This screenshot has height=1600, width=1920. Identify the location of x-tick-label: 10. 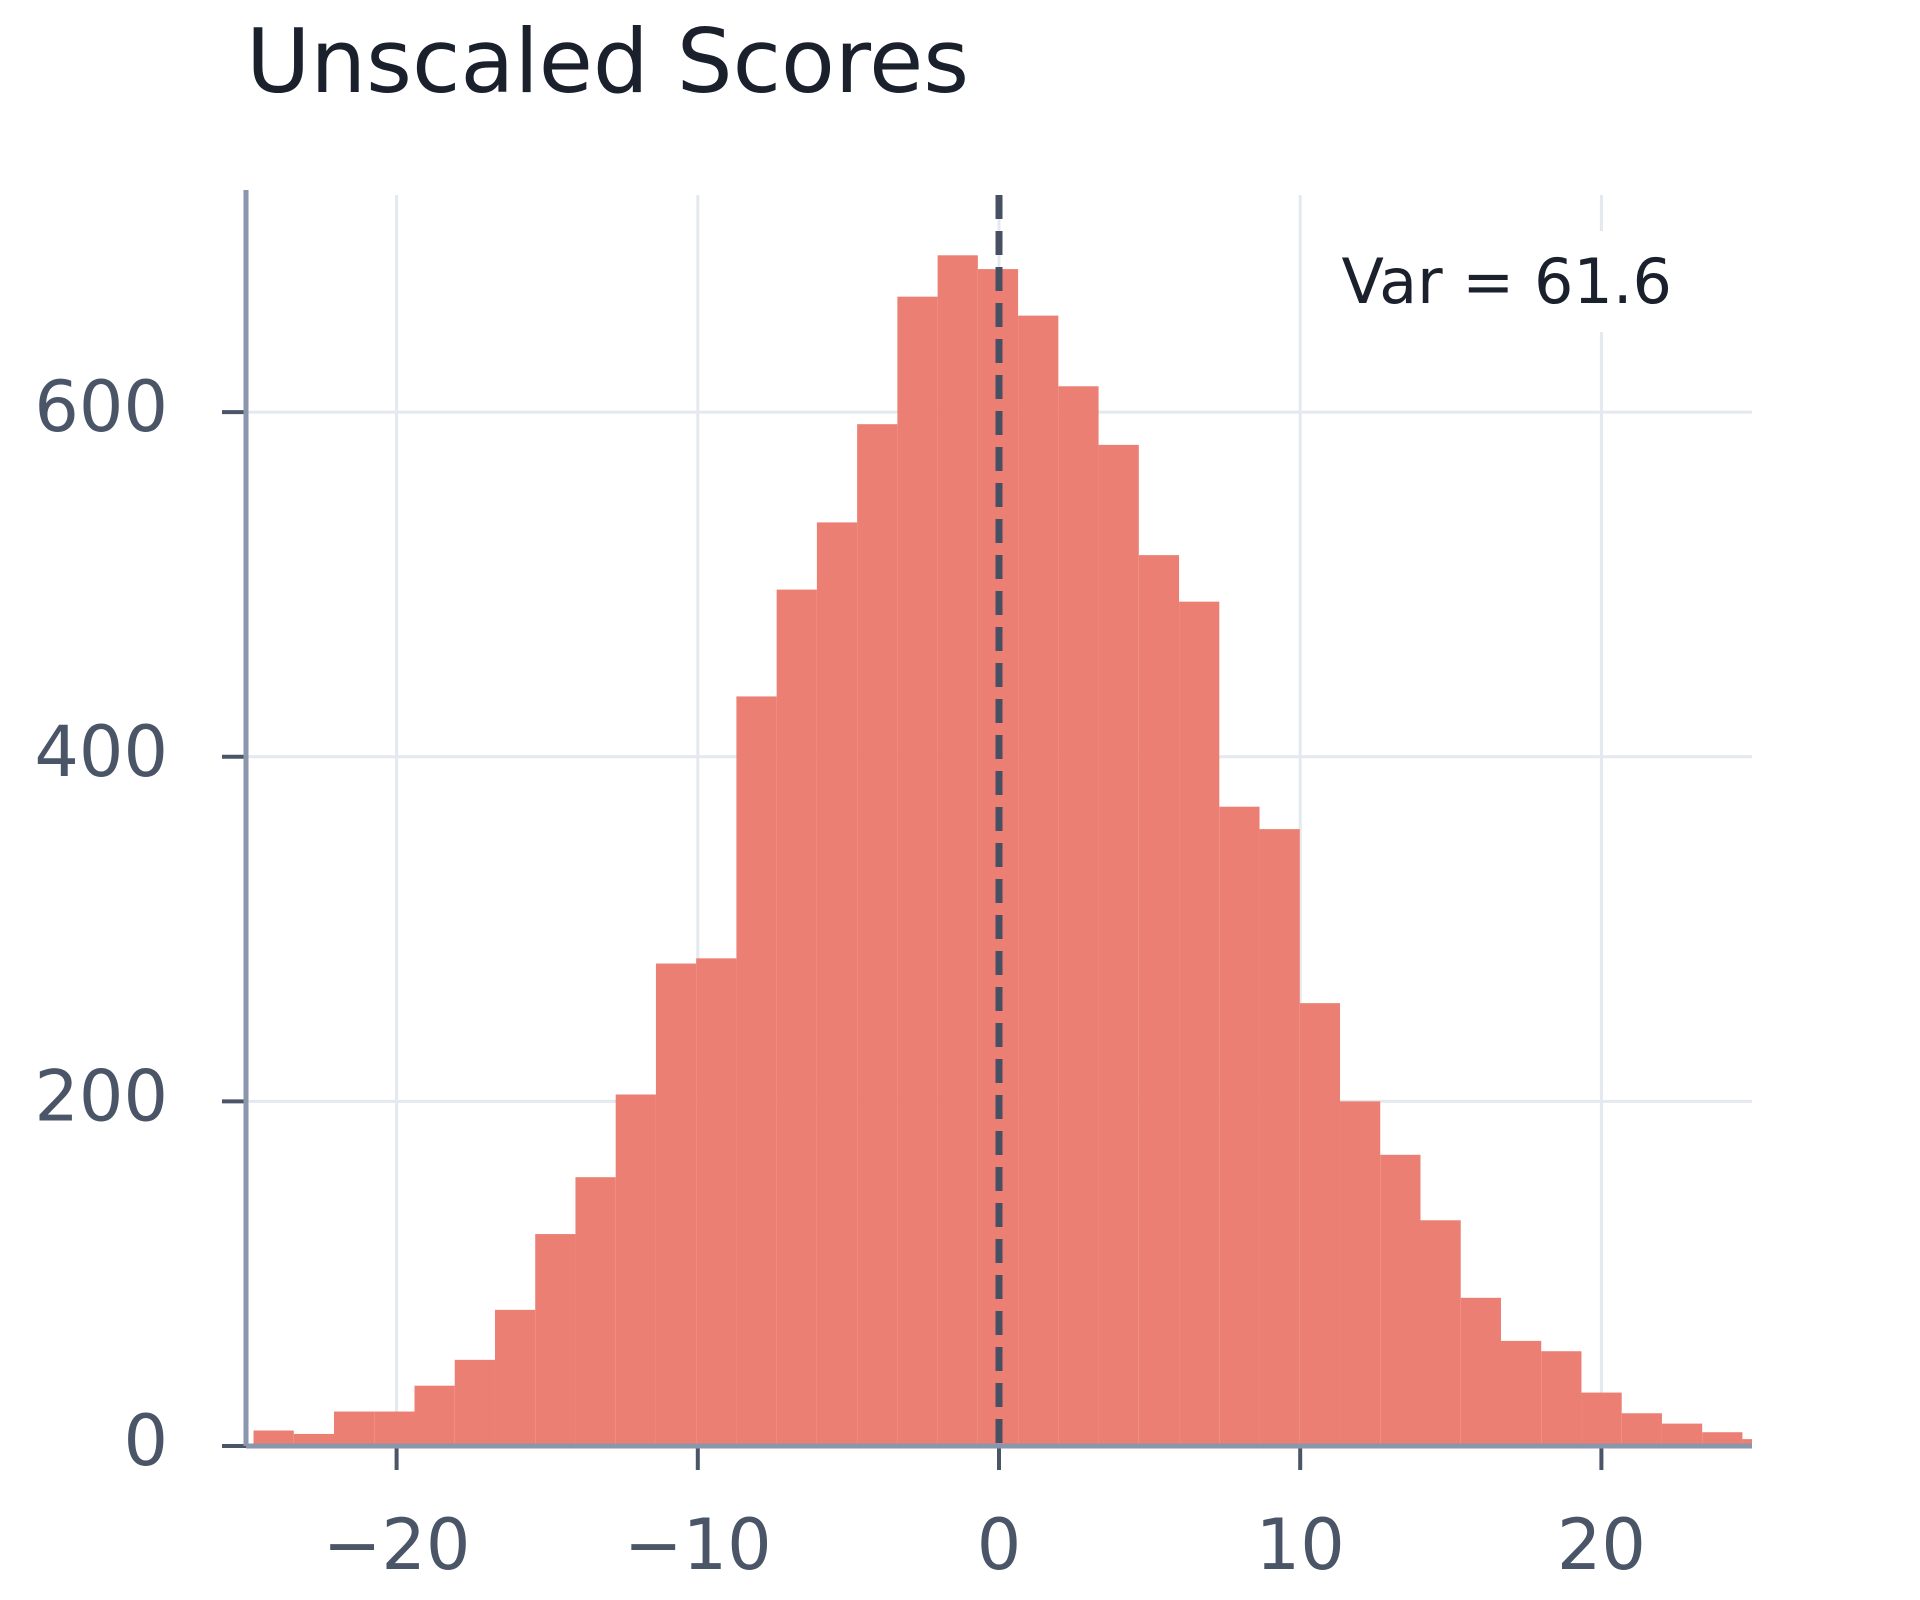
(1300, 1545).